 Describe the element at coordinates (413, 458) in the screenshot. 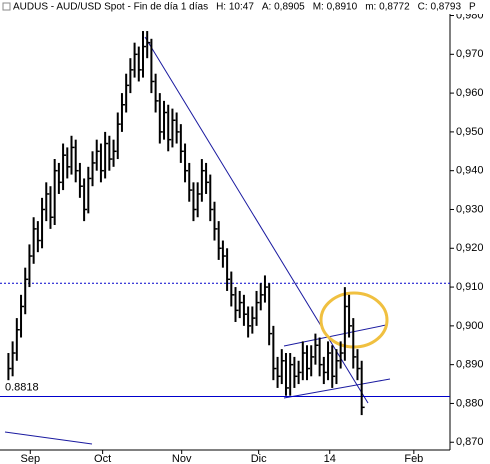

I see `x-tick-label: Feb` at that location.